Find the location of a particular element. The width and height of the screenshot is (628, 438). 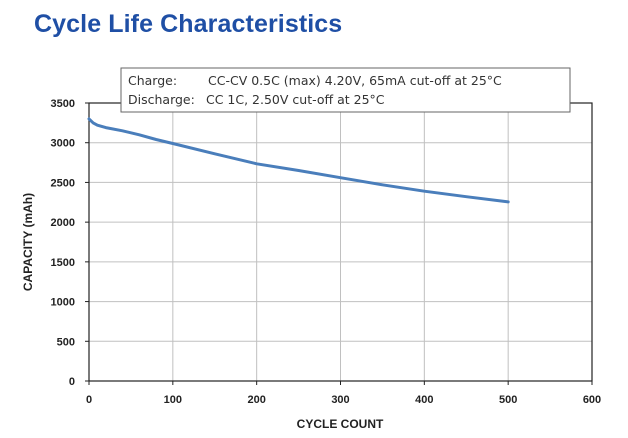

y-tick-label: 2500 is located at coordinates (63, 183).